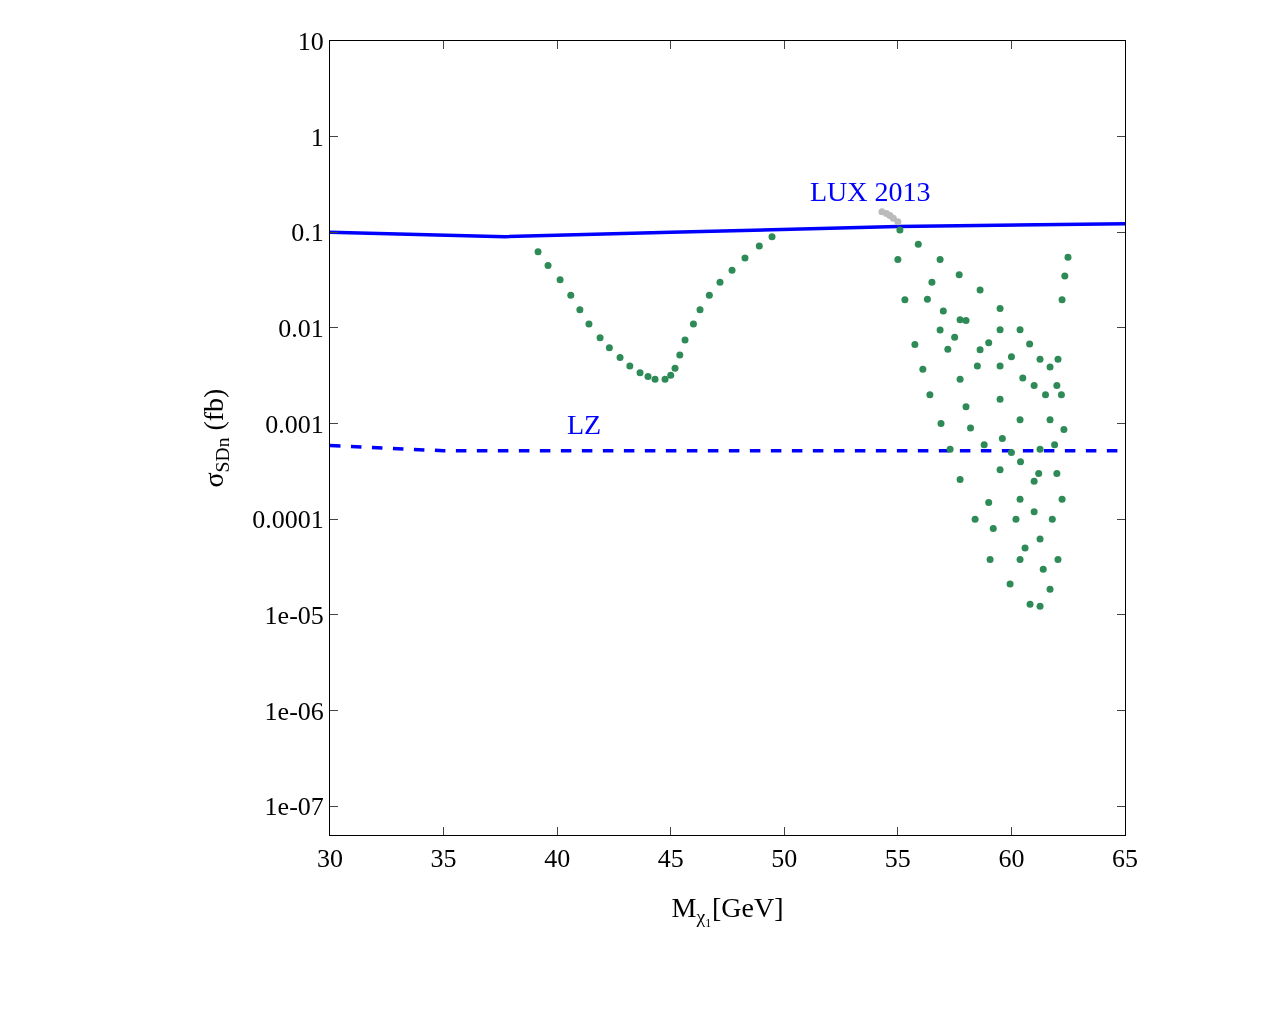 This screenshot has height=1024, width=1280. I want to click on x-tick-label: 30, so click(330, 859).